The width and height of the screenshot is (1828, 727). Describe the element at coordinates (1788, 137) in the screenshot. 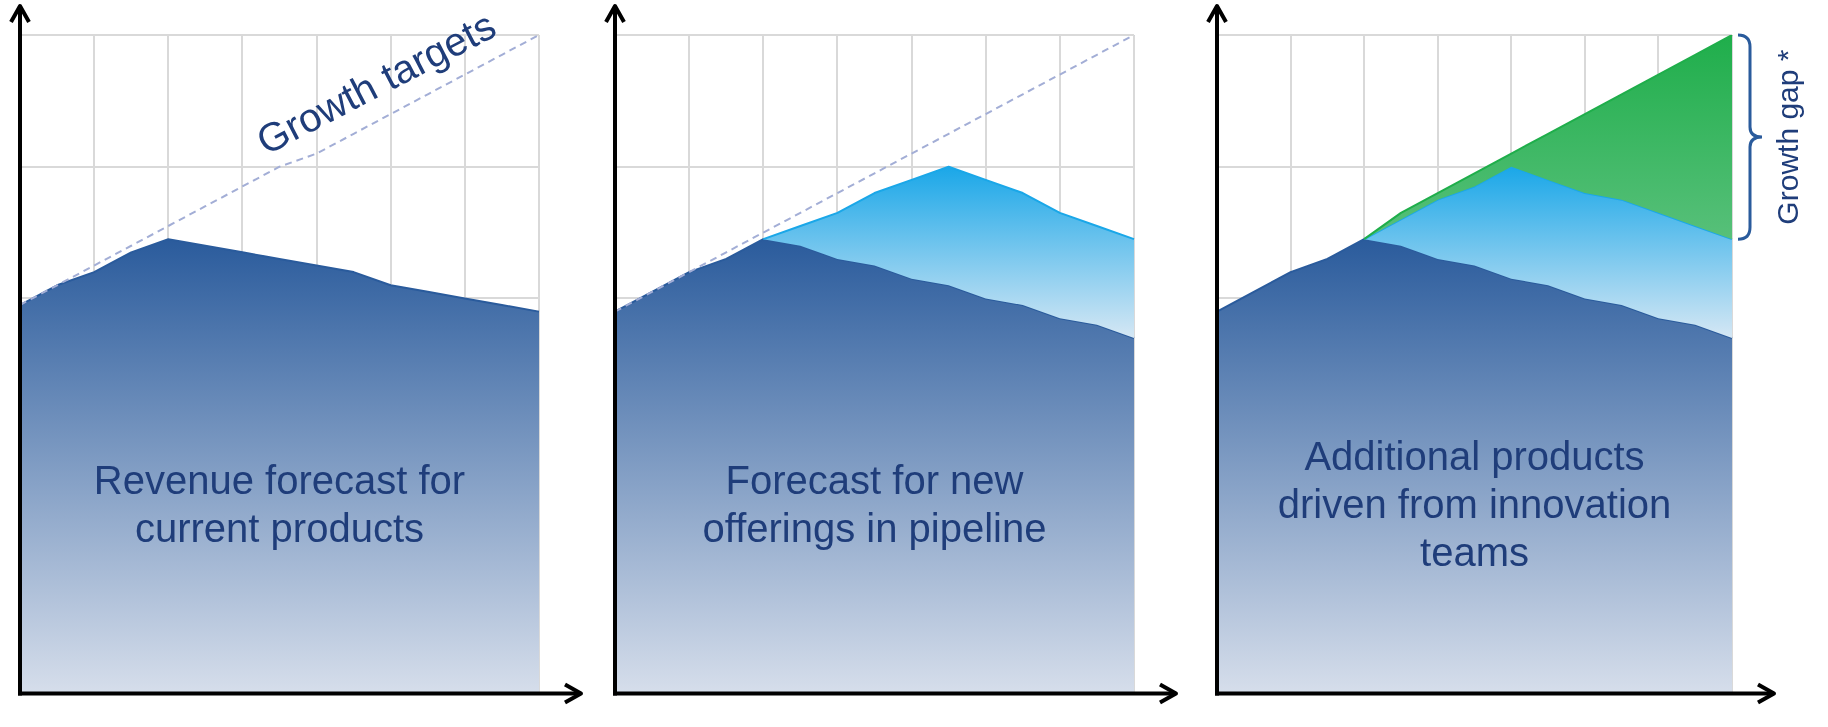

I see `text: Growth gap *` at that location.